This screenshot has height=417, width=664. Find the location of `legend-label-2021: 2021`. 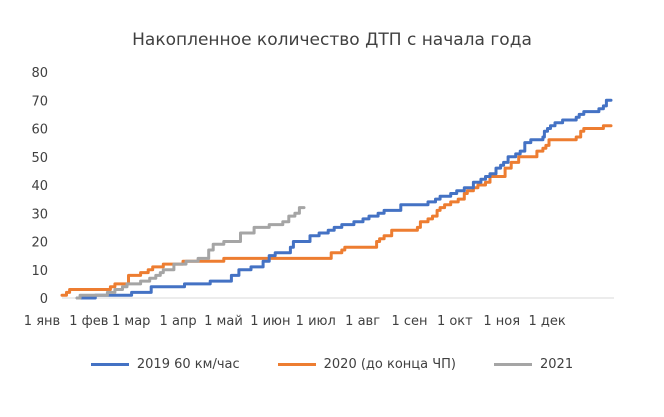

legend-label-2021: 2021 is located at coordinates (557, 364).